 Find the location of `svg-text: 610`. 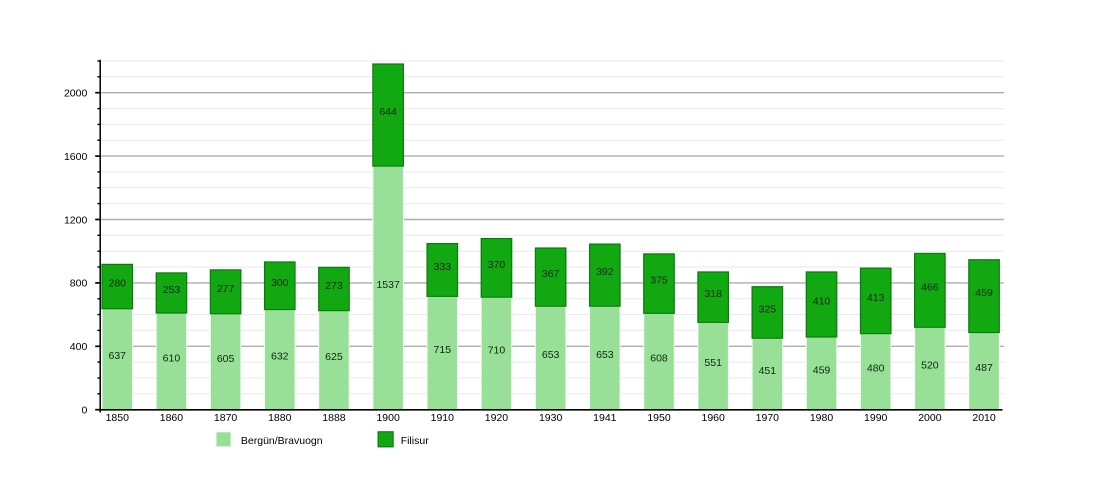

svg-text: 610 is located at coordinates (172, 358).